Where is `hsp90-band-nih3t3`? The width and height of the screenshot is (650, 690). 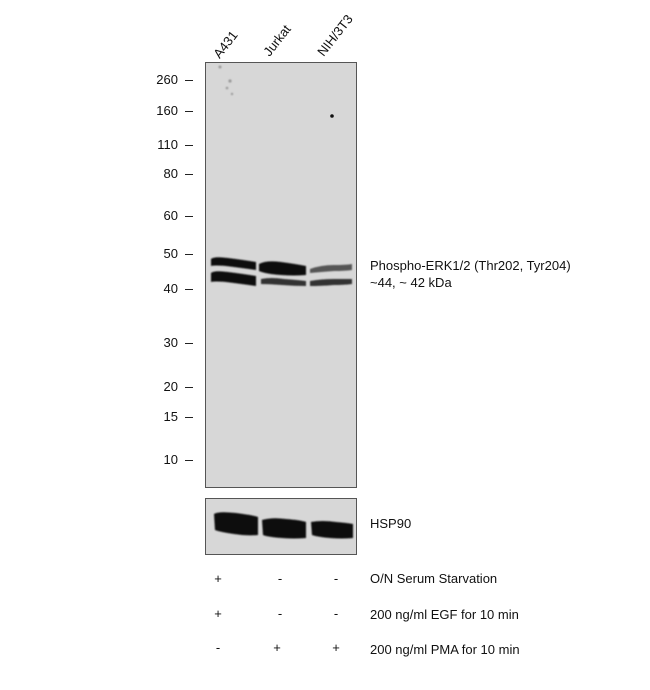
hsp90-band-nih3t3 is located at coordinates (332, 530).